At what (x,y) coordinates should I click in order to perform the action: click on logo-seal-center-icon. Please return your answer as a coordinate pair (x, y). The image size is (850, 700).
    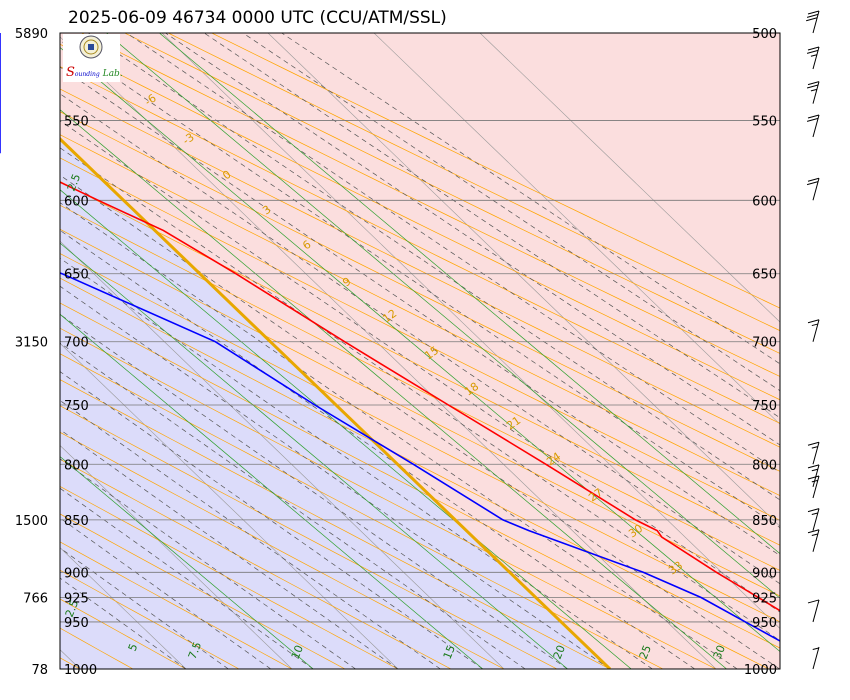
    Looking at the image, I should click on (91, 47).